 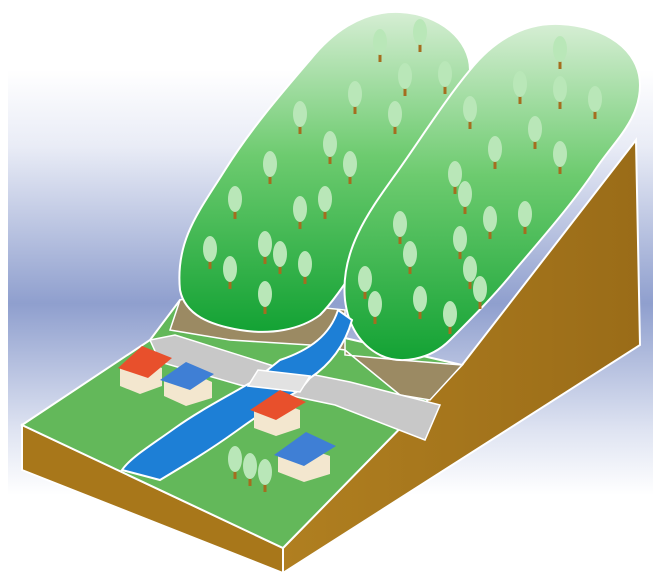 I want to click on bridge, so click(x=279, y=381).